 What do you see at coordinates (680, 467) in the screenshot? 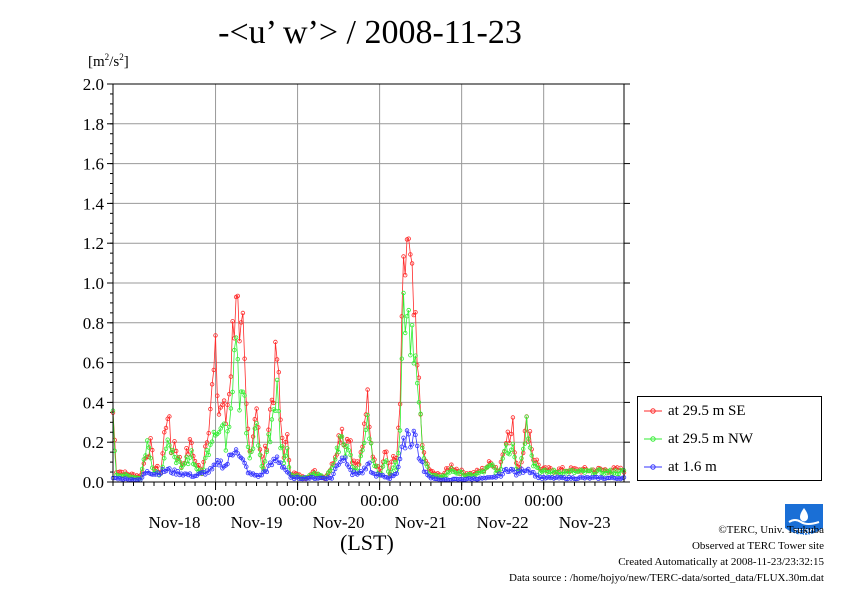
I see `legend-item-low: at 1.6 m` at bounding box center [680, 467].